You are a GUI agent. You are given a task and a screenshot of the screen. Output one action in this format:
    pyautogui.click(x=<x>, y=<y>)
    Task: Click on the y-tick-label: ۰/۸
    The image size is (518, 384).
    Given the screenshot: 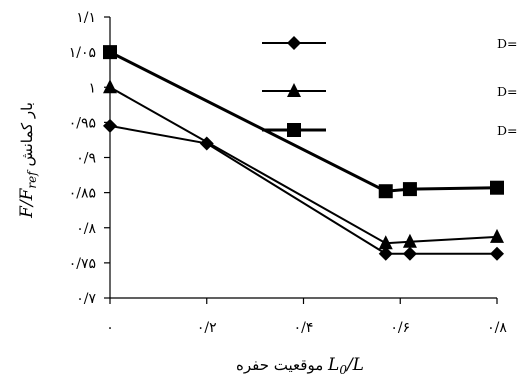 What is the action you would take?
    pyautogui.click(x=86, y=229)
    